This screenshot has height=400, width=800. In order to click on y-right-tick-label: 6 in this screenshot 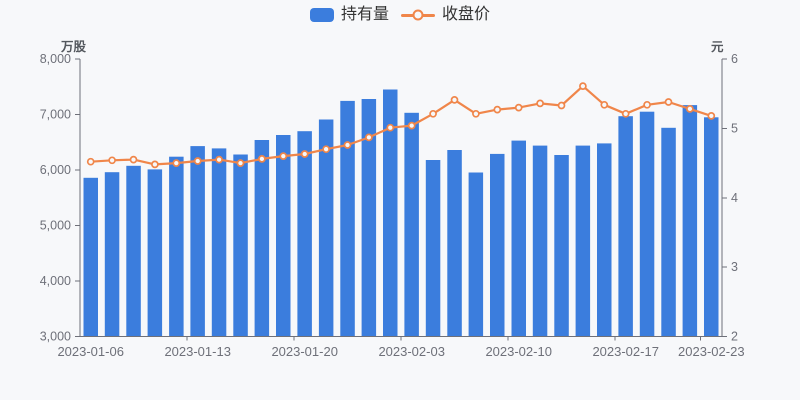, I will do `click(734, 59)`.